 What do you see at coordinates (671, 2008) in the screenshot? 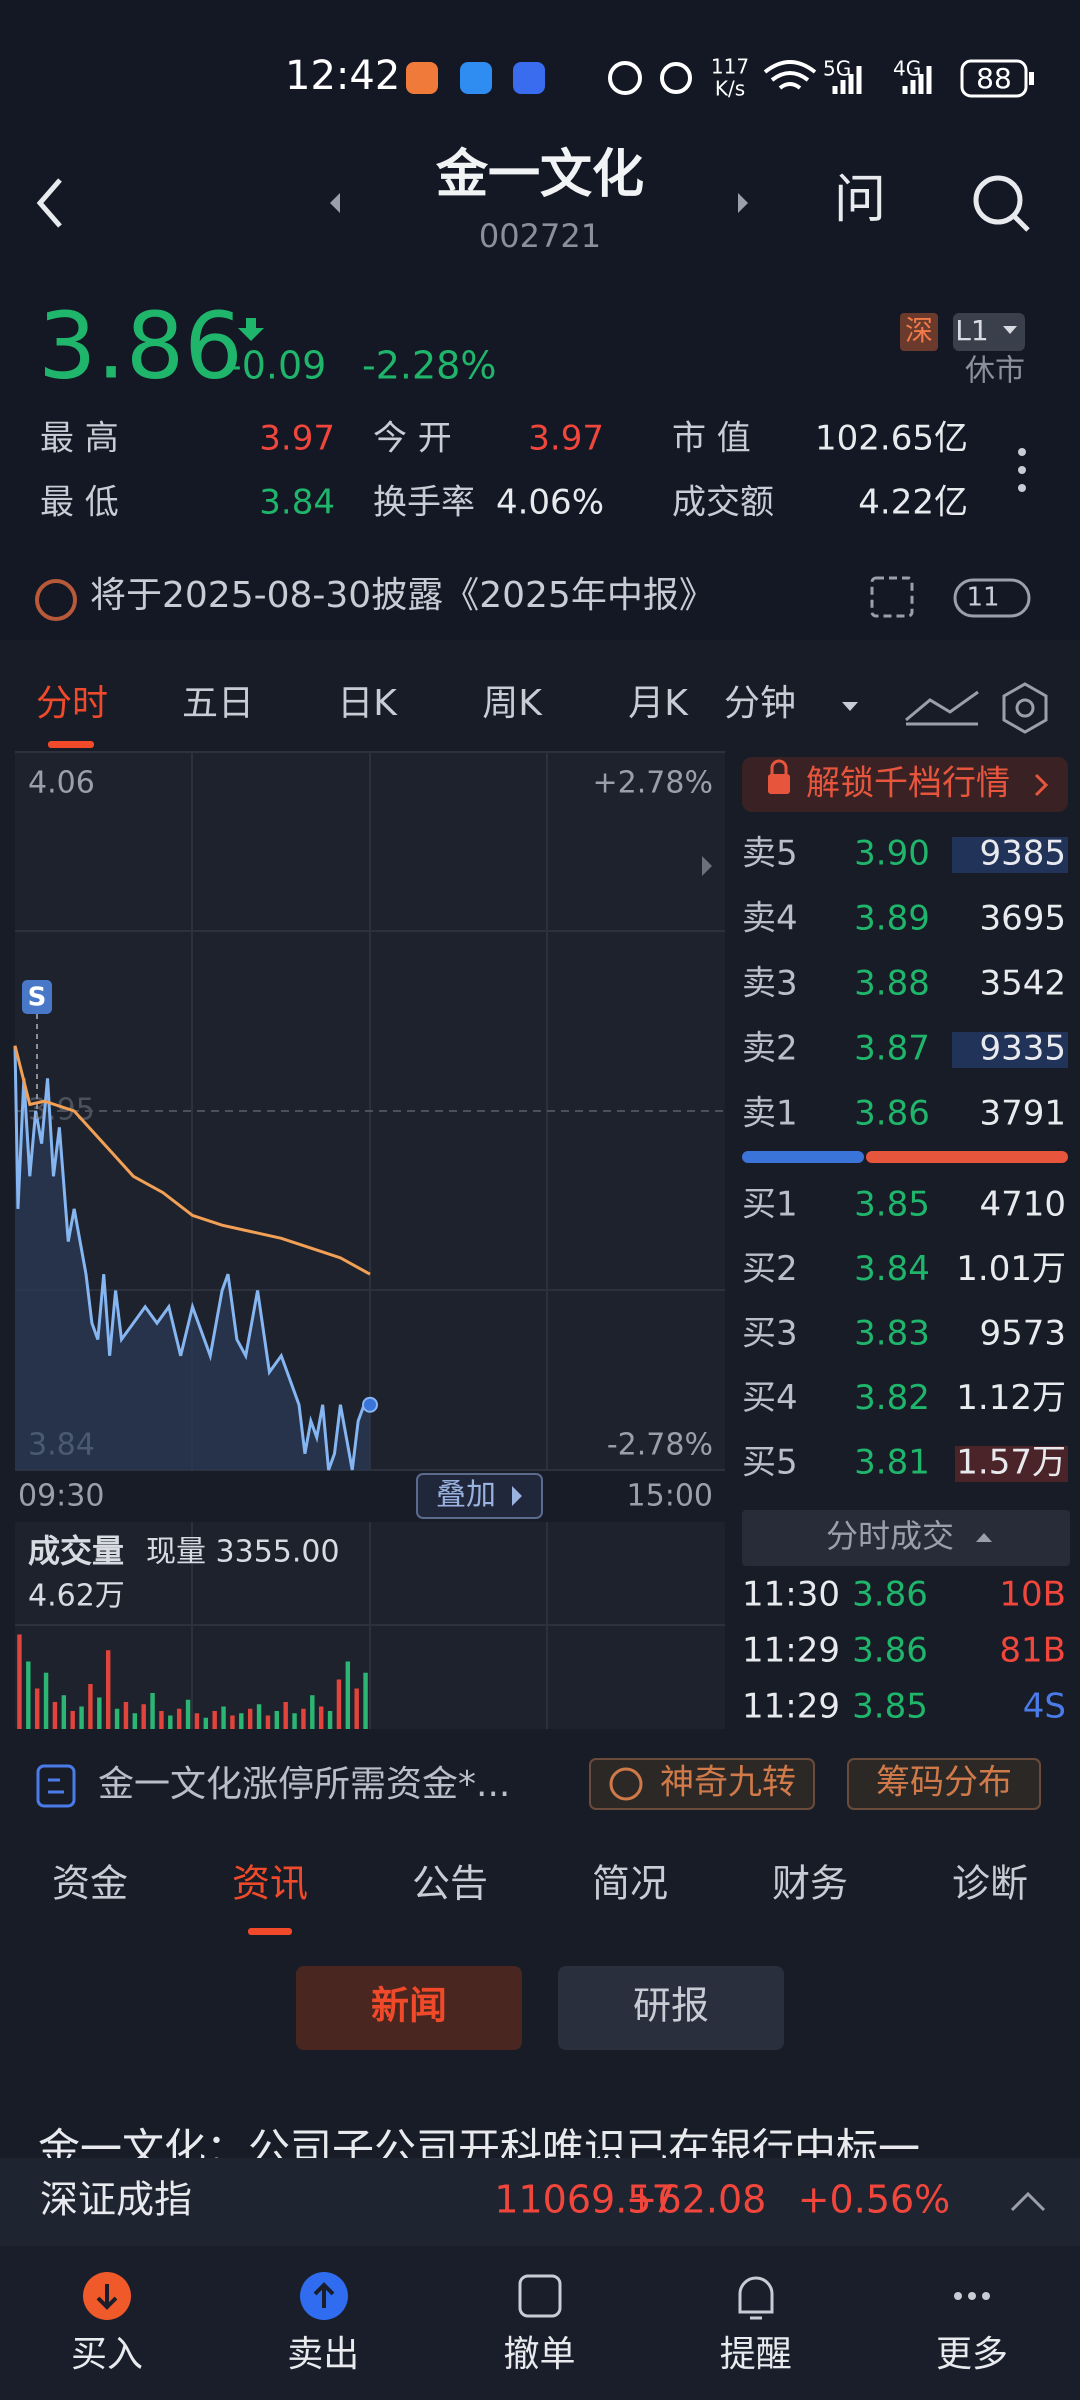
I see `sub-tab-inactive` at bounding box center [671, 2008].